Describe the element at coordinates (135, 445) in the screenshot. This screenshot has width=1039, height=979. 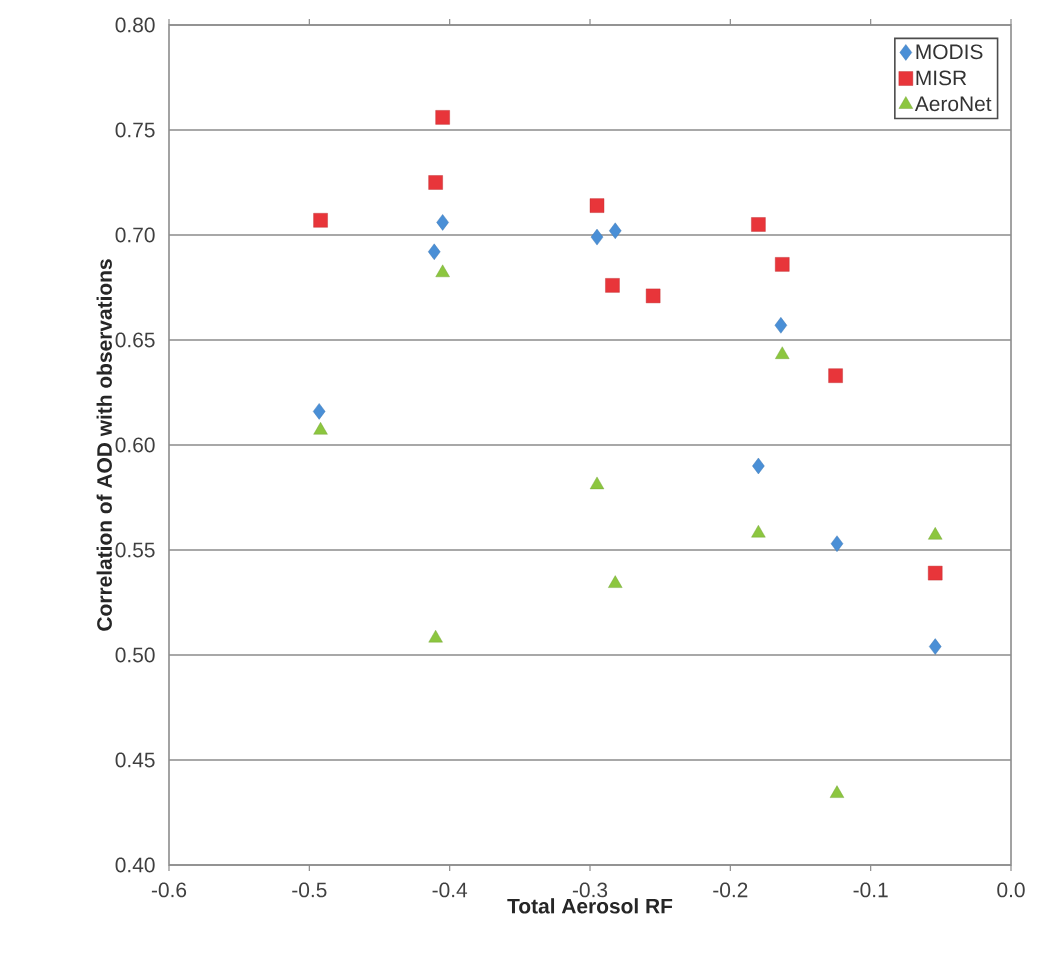
I see `y-tick-label: 0.60` at that location.